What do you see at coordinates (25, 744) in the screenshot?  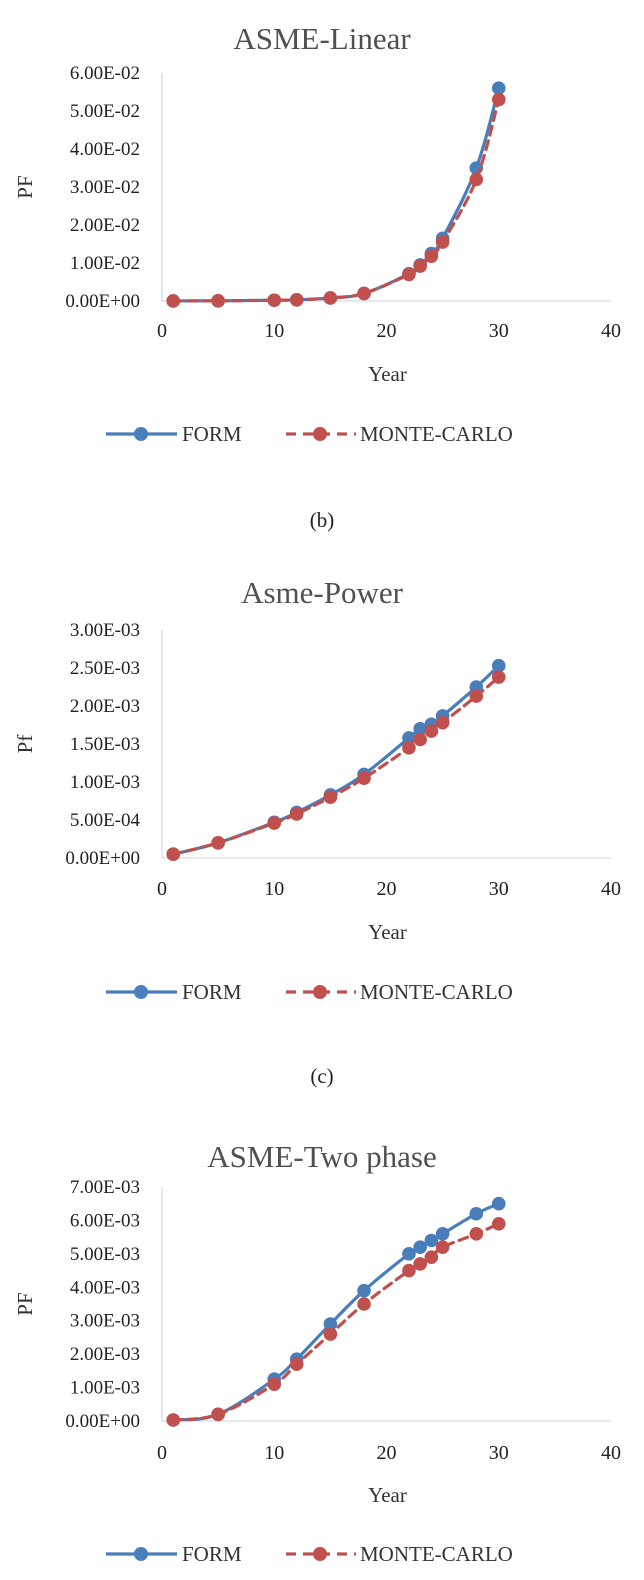 I see `y-axis-label: Pf` at bounding box center [25, 744].